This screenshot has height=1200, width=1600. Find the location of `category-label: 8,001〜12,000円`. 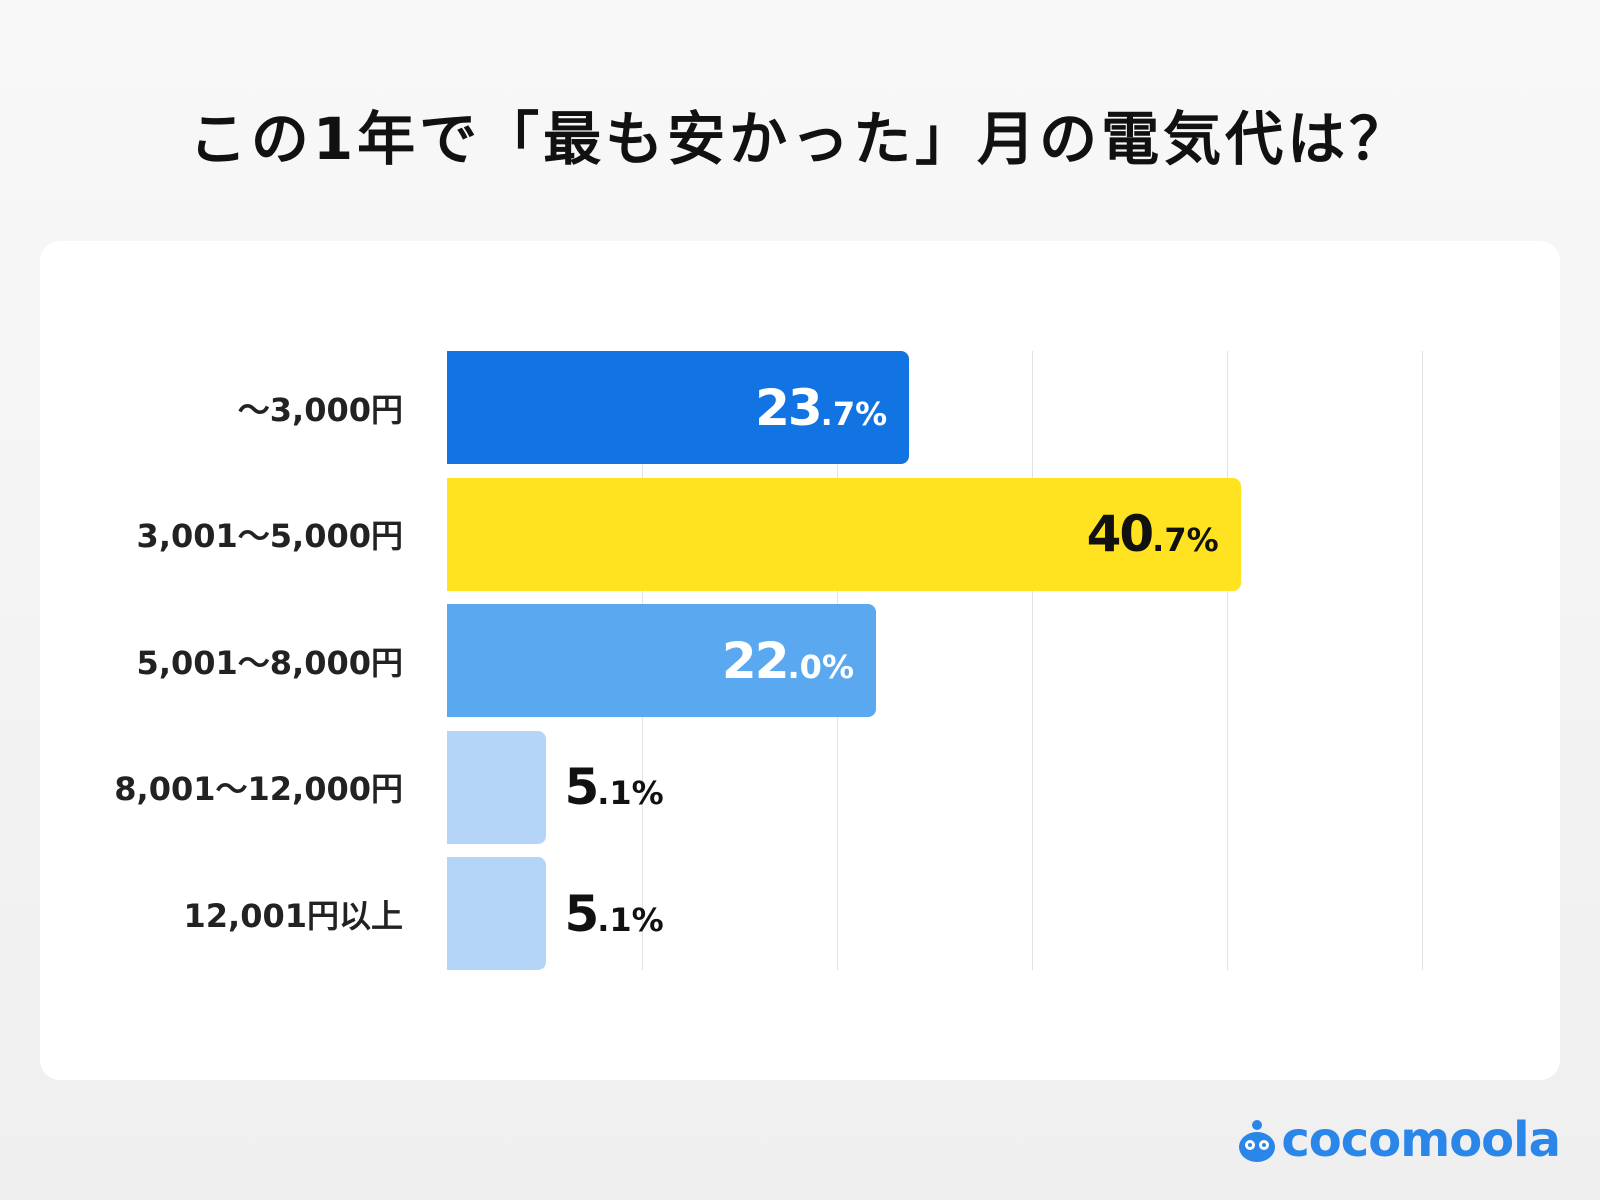

category-label: 8,001〜12,000円 is located at coordinates (258, 789).